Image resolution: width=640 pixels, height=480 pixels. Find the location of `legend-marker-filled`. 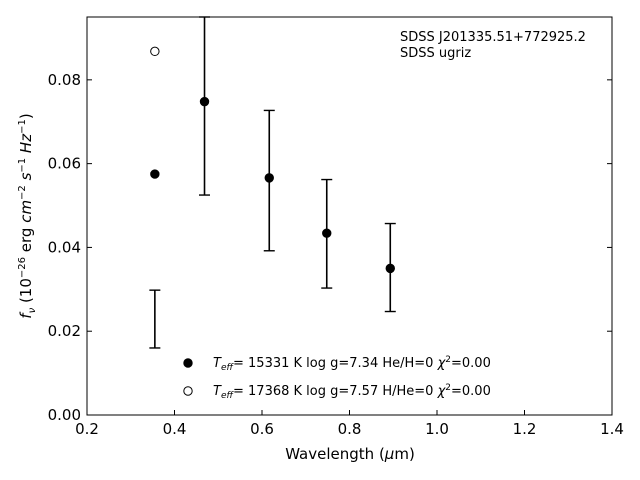

legend-marker-filled is located at coordinates (188, 363).